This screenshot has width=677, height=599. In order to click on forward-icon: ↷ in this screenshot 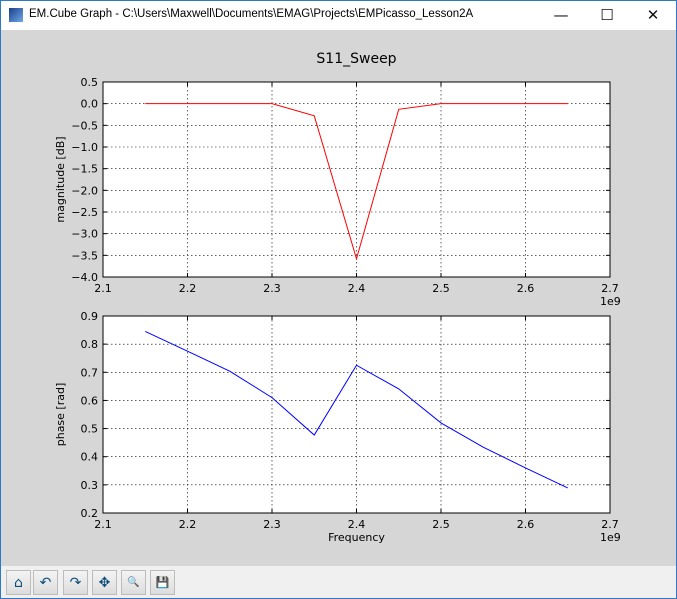, I will do `click(75, 582)`.